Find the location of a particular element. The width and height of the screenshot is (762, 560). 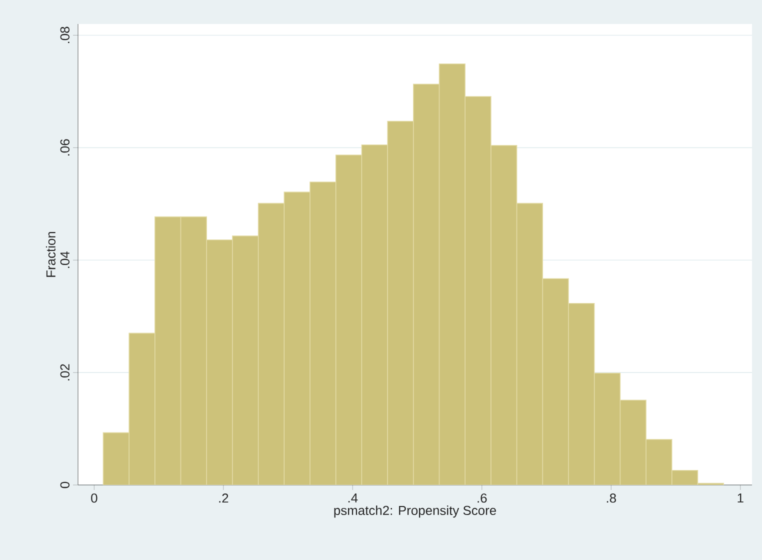

y-tick-label: .08 is located at coordinates (65, 35).